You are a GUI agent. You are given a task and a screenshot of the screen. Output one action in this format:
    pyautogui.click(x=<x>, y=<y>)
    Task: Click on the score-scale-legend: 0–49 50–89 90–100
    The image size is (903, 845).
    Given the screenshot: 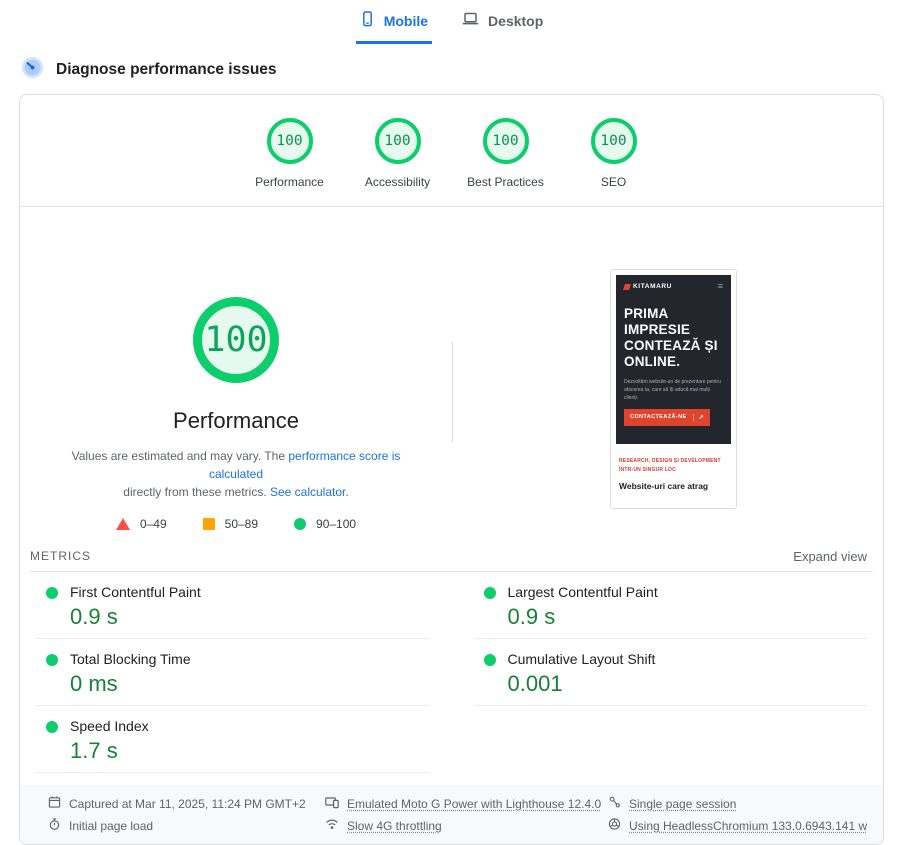 What is the action you would take?
    pyautogui.click(x=236, y=524)
    